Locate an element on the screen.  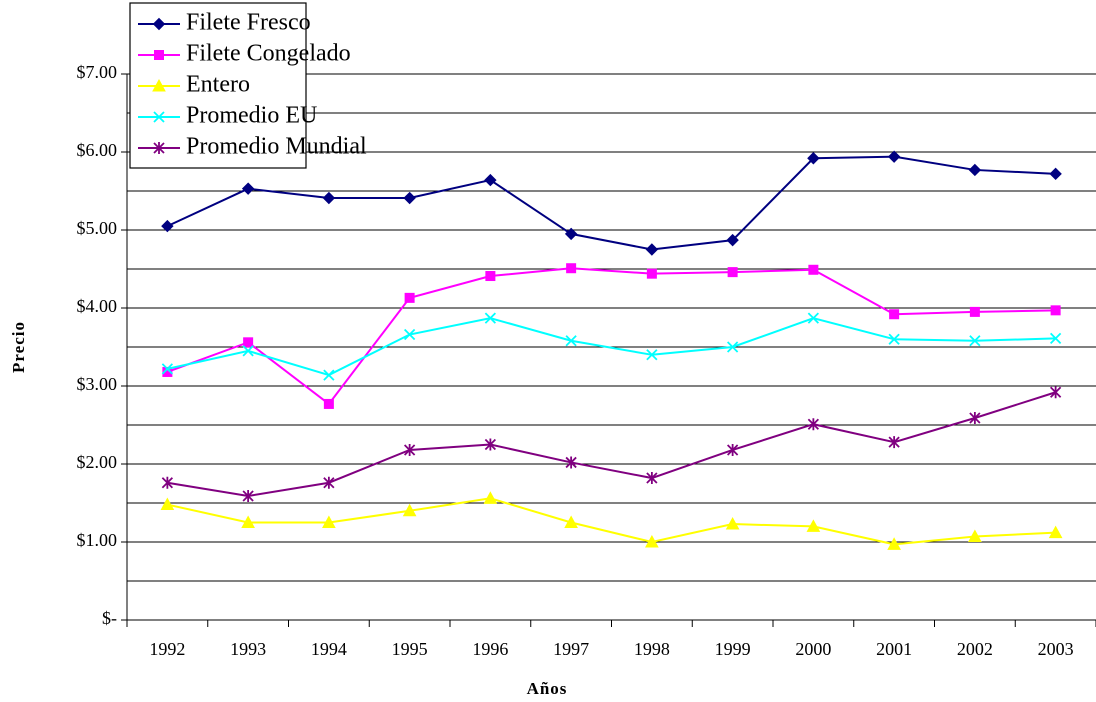
legend-label: Entero is located at coordinates (218, 85).